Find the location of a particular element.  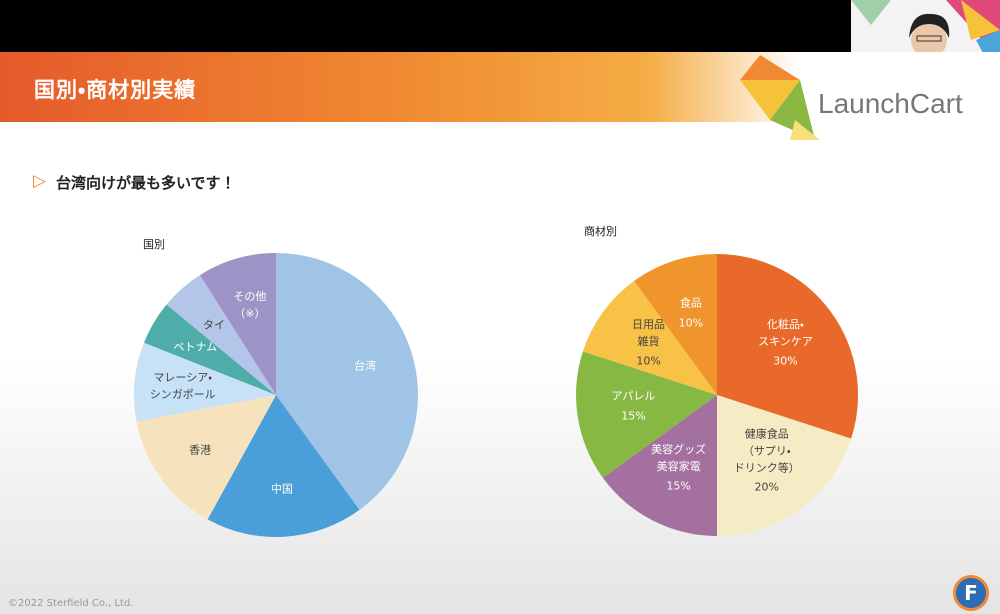

top-bar is located at coordinates (500, 26).